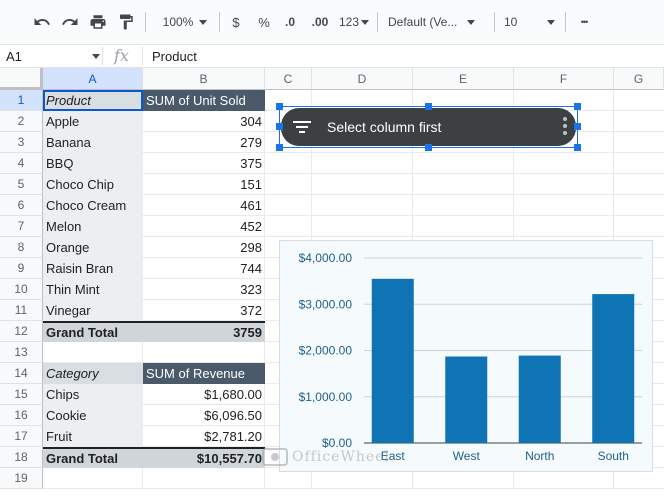 The height and width of the screenshot is (498, 664). What do you see at coordinates (14, 56) in the screenshot?
I see `name-box: A1` at bounding box center [14, 56].